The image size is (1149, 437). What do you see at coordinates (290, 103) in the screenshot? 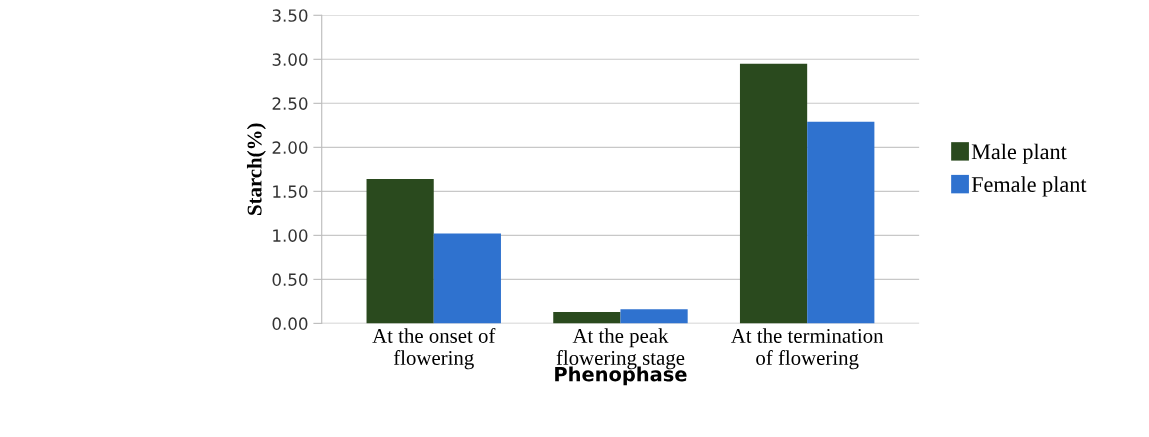
I see `y-tick-label: 2.50` at bounding box center [290, 103].